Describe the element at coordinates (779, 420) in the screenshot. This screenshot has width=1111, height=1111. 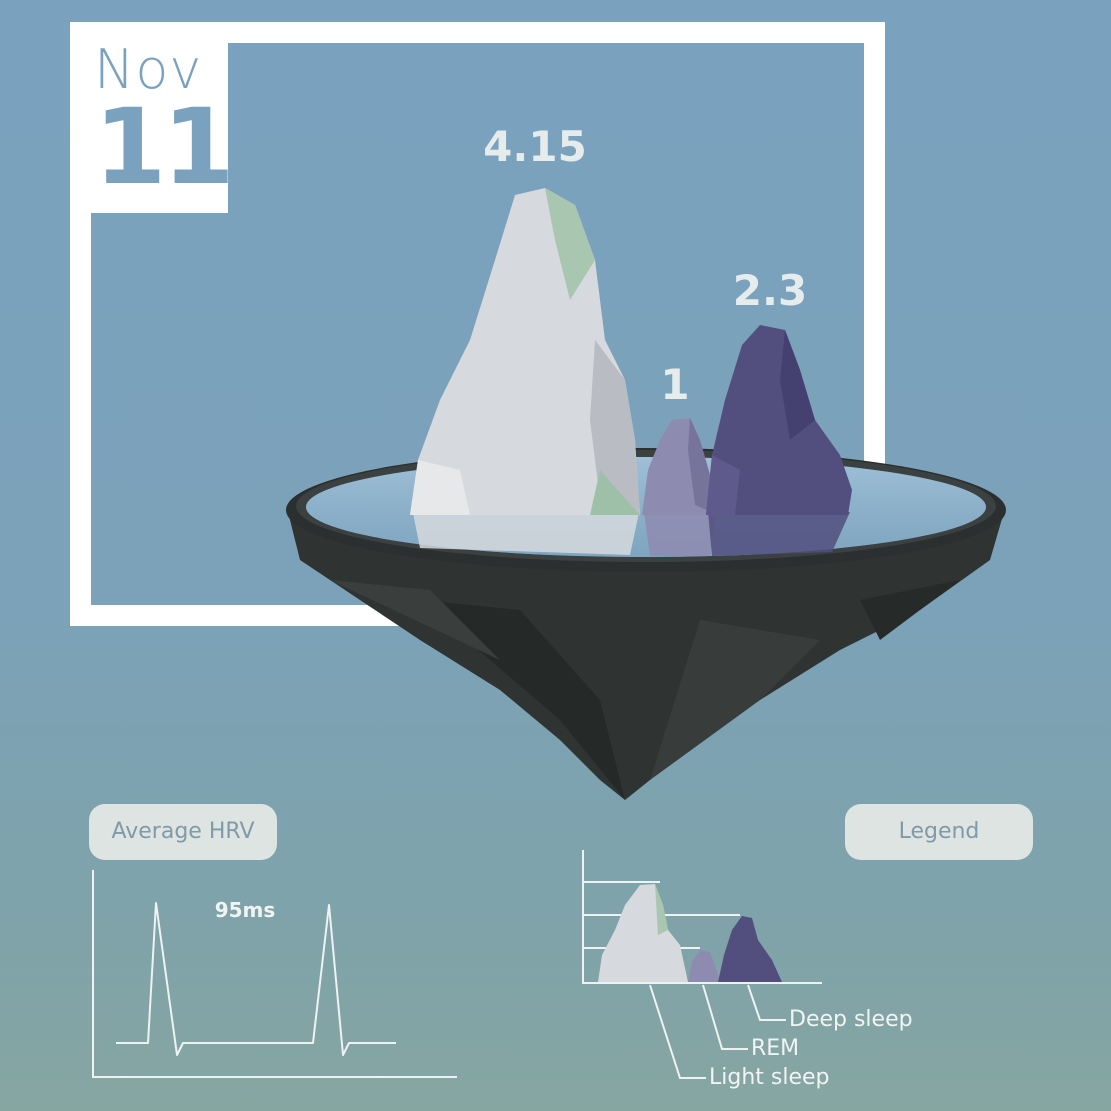
I see `deep-sleep-peak` at that location.